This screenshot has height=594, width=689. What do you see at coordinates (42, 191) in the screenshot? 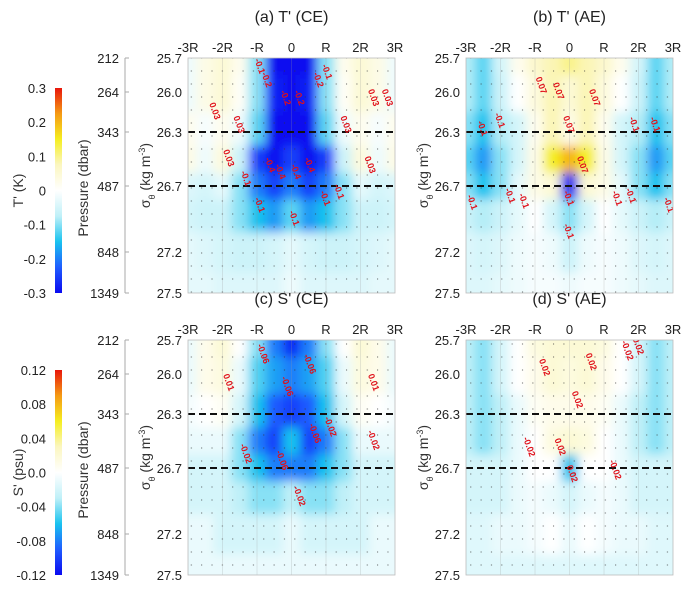
I see `colorbar-tick-label: 0` at bounding box center [42, 191].